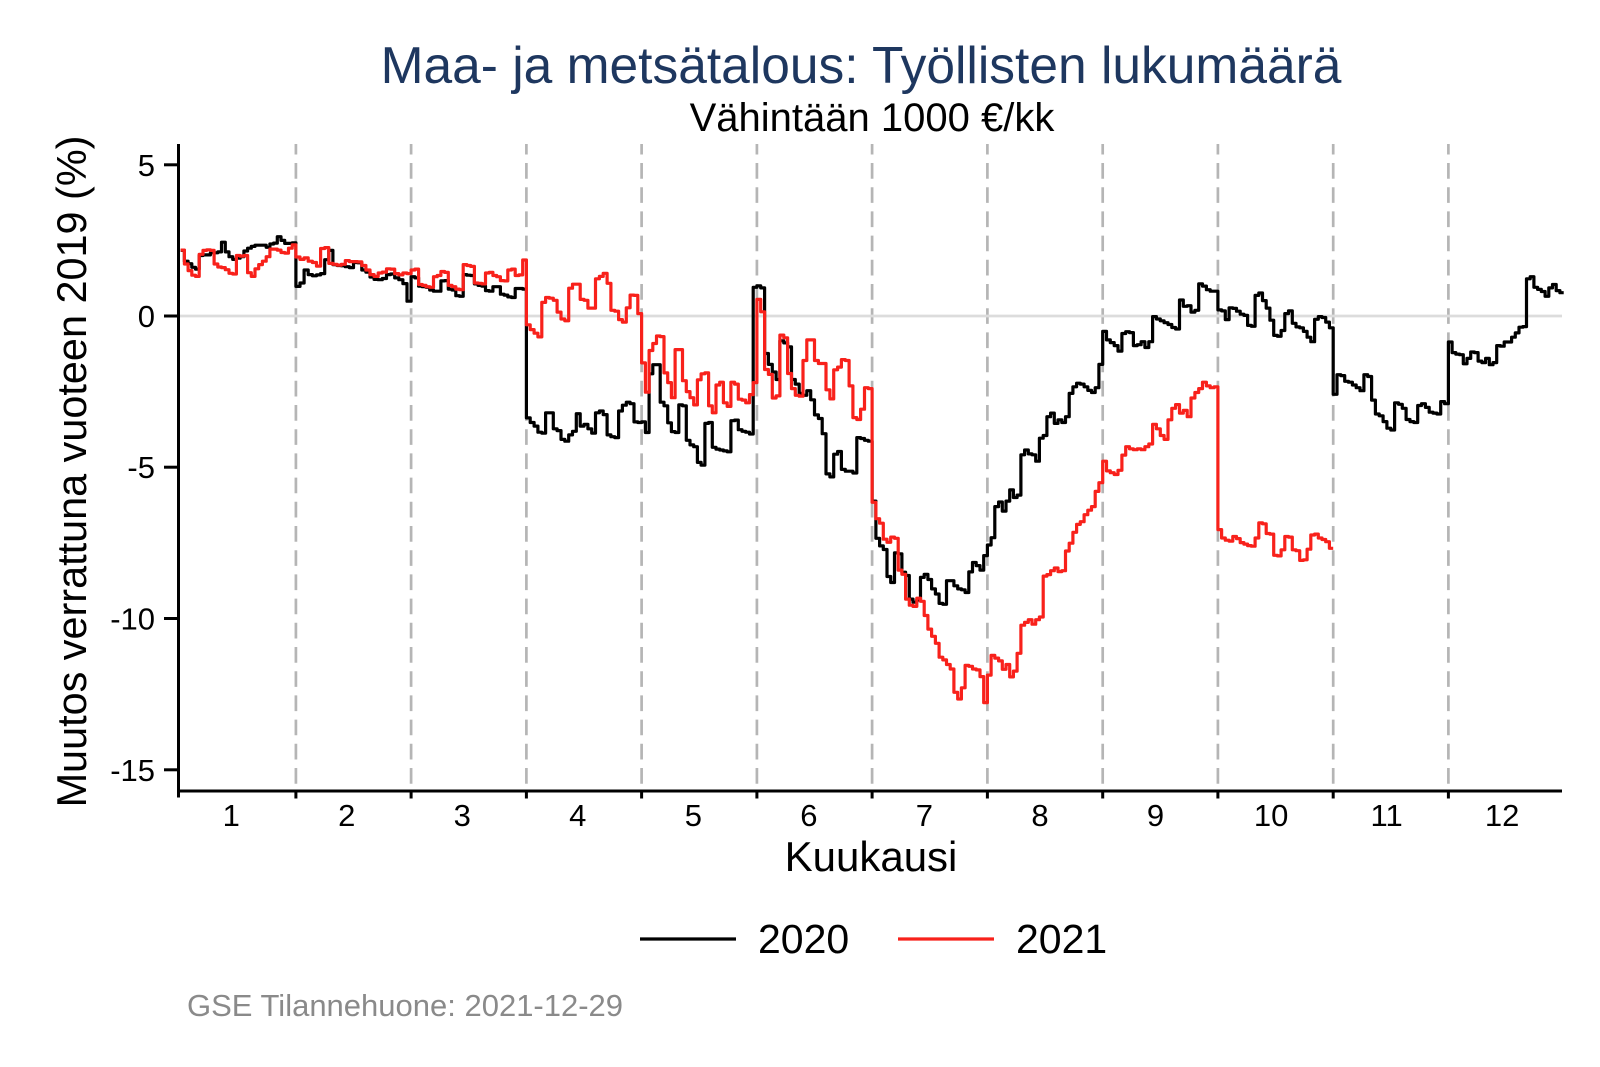  Describe the element at coordinates (1271, 815) in the screenshot. I see `svg-text: 10` at that location.